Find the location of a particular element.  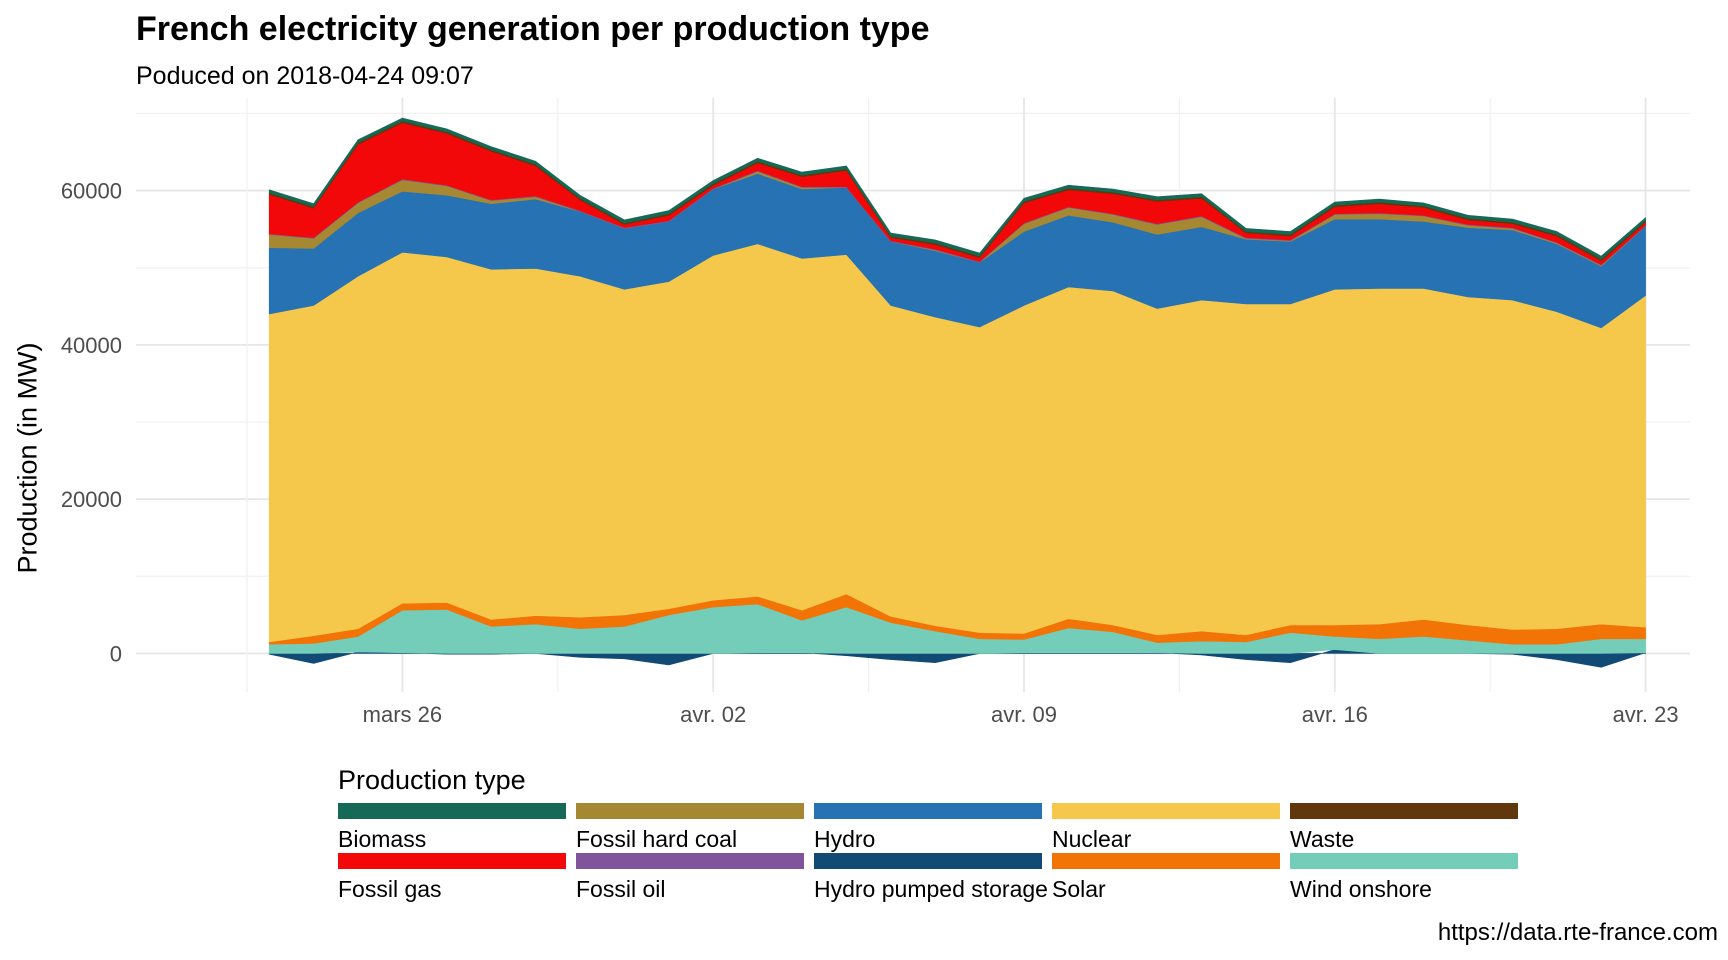

legend-label: Fossil hard coal is located at coordinates (657, 839).